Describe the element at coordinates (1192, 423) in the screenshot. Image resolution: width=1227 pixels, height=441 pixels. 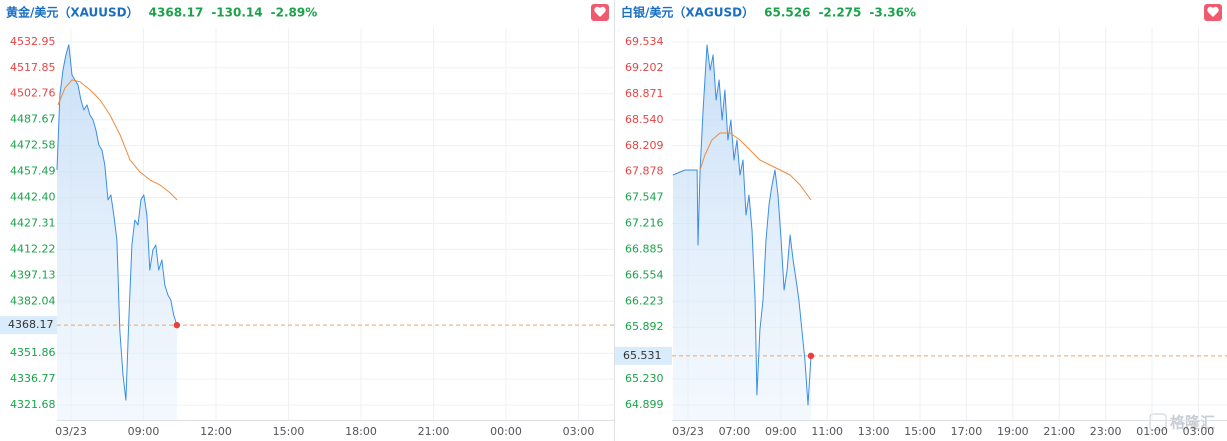
I see `watermark: 格隆汇` at that location.